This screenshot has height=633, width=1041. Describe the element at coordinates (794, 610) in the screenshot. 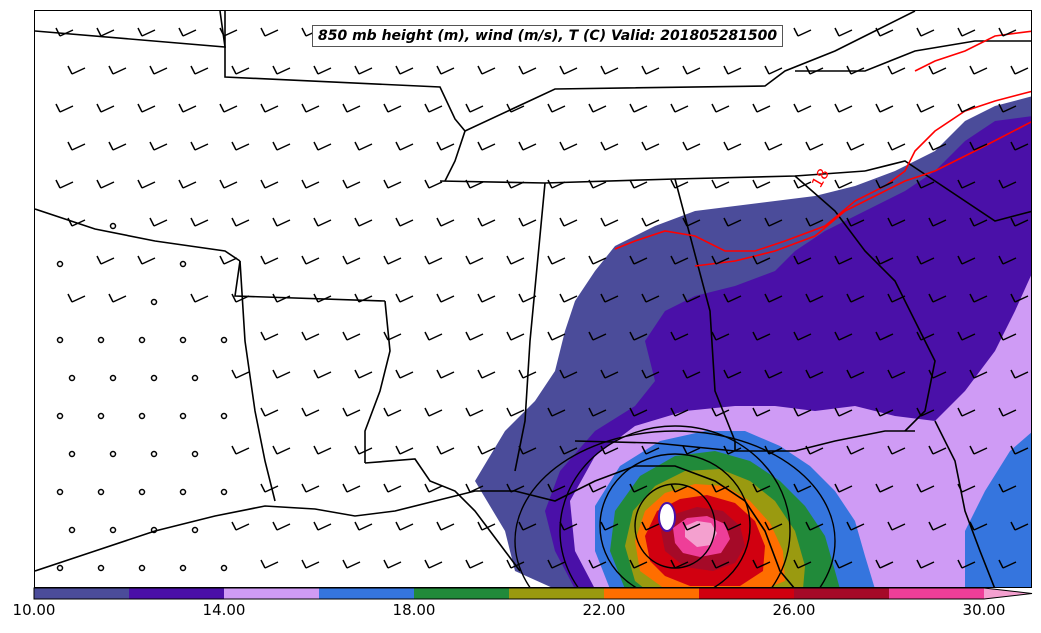

I see `colorbar-tick-label: 26.00` at that location.